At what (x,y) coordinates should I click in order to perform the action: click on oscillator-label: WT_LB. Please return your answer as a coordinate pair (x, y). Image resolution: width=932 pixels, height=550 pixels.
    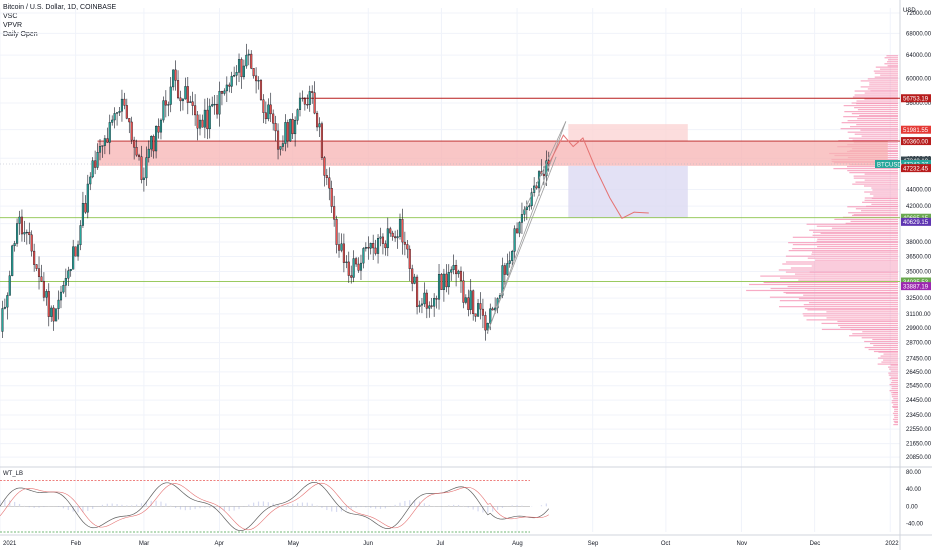
    Looking at the image, I should click on (13, 474).